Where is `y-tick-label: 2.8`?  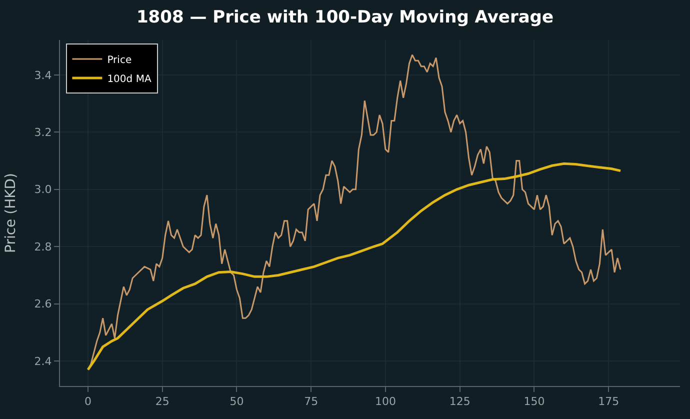 y-tick-label: 2.8 is located at coordinates (43, 247).